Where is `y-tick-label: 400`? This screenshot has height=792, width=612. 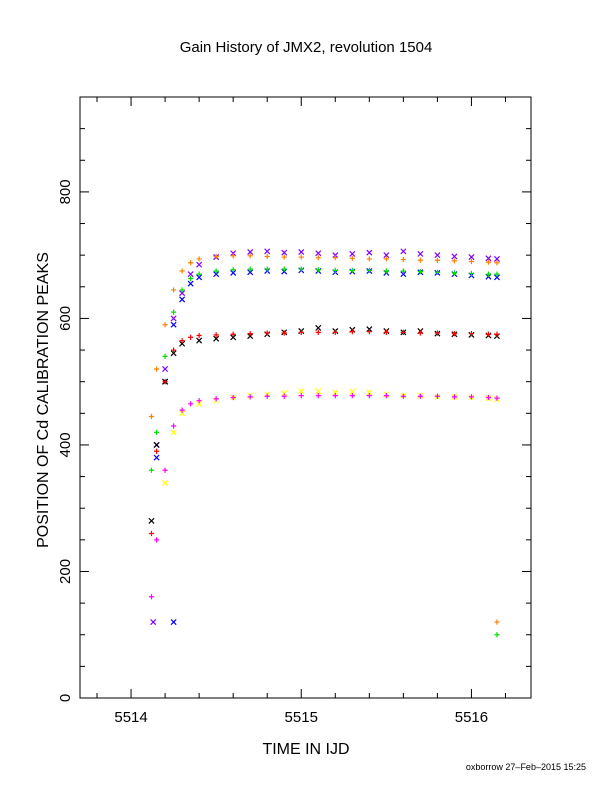 y-tick-label: 400 is located at coordinates (65, 444).